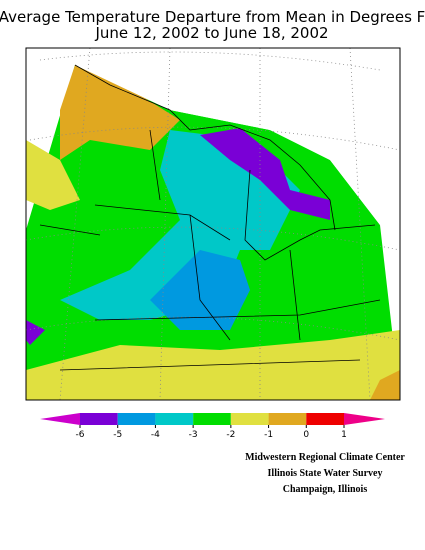 This screenshot has width=425, height=550. I want to click on legend-tick-label: -3, so click(193, 435).